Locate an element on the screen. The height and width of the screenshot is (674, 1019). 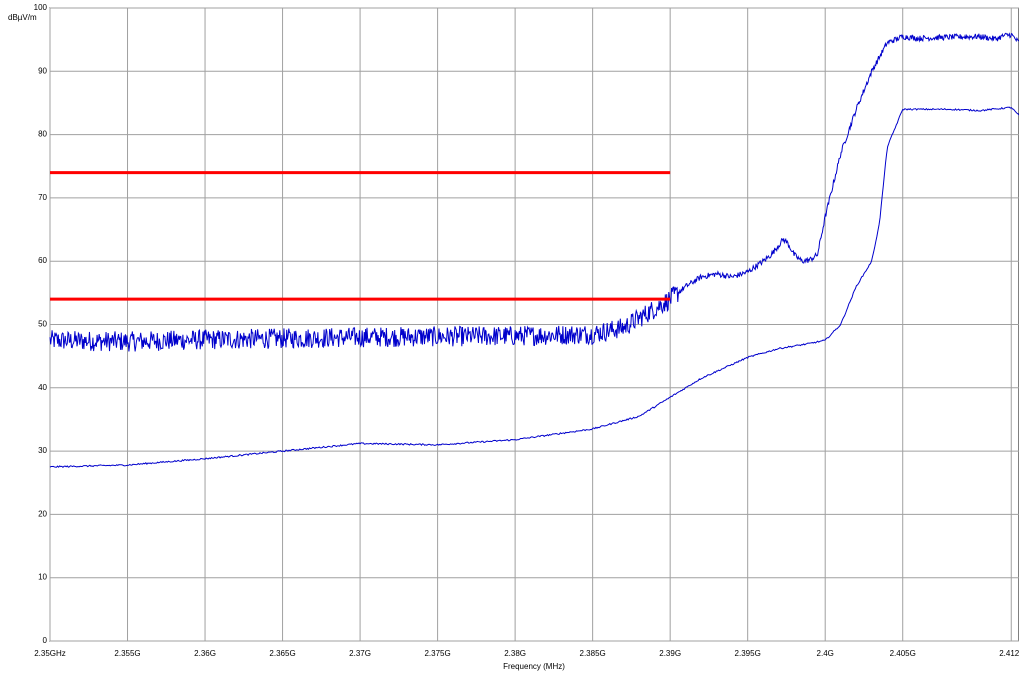
x-tick-label: 2.395G is located at coordinates (748, 653).